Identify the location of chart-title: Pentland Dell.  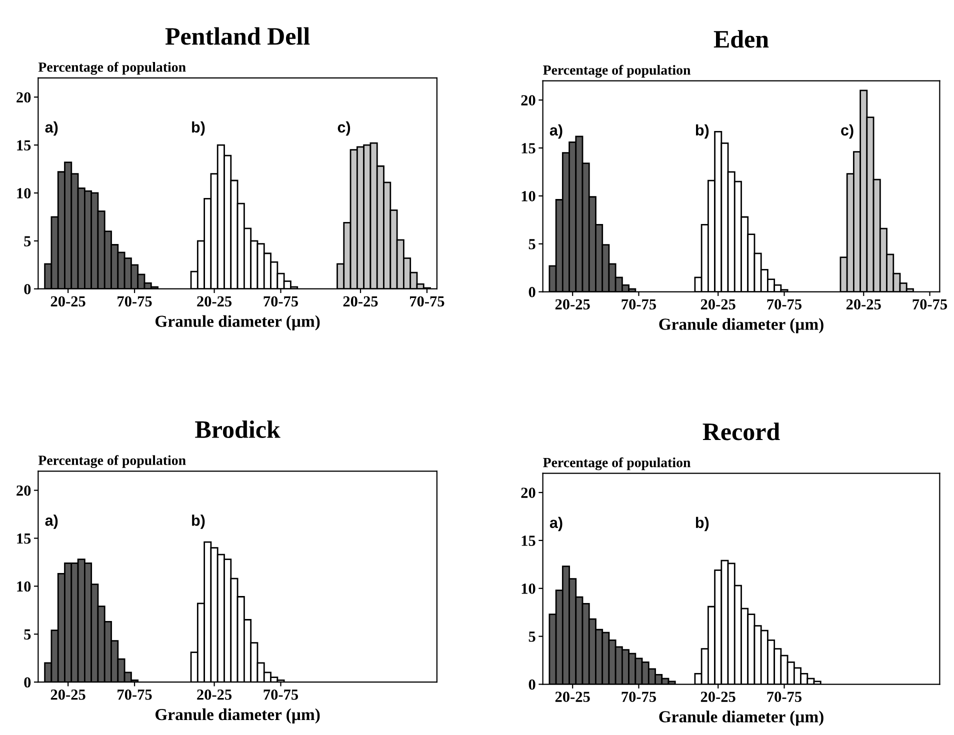
(237, 36).